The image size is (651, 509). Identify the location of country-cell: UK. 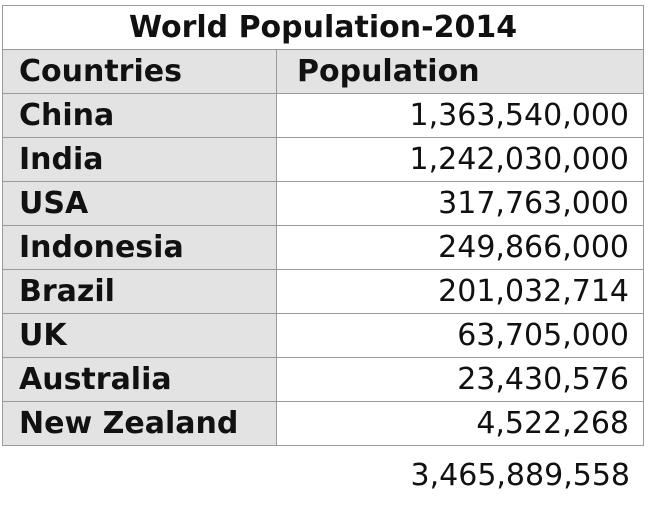
(139, 335).